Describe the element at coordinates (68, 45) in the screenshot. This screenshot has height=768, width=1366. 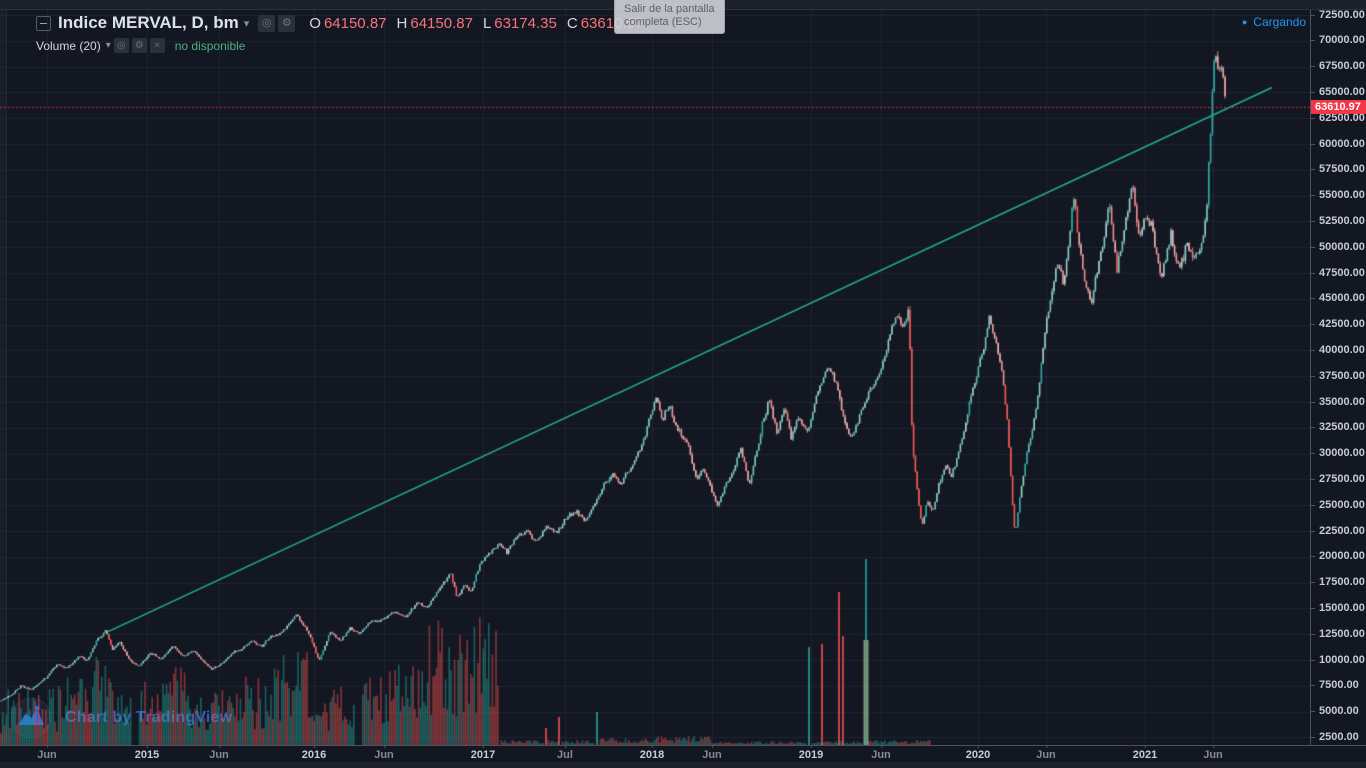
I see `volume-indicator-title: Volume (20)` at that location.